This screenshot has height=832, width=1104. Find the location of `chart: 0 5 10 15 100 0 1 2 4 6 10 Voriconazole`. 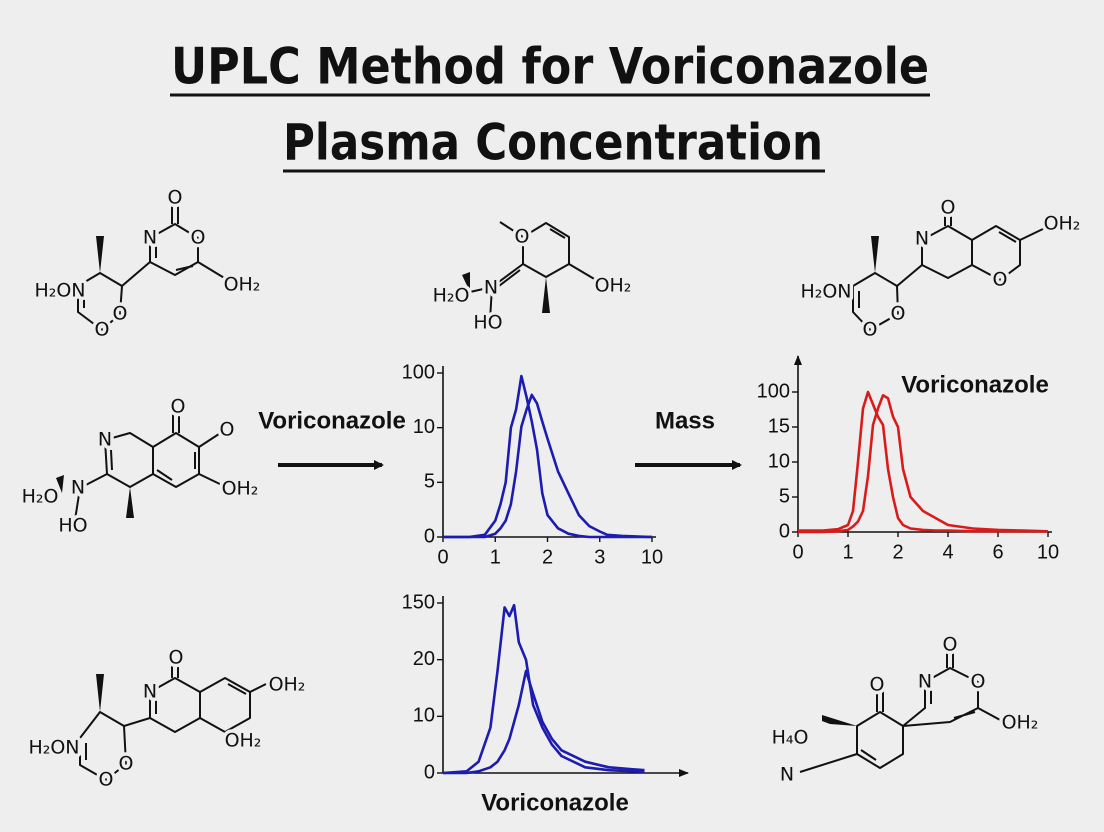

chart: 0 5 10 15 100 0 1 2 4 6 10 Voriconazole is located at coordinates (908, 459).